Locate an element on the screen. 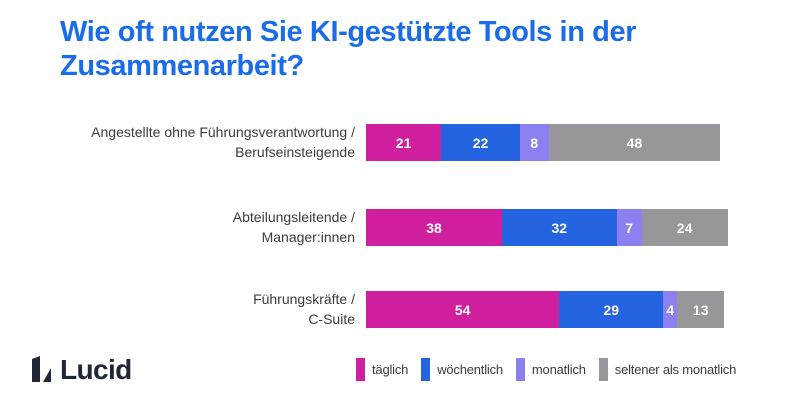 The width and height of the screenshot is (800, 400). bar-value-label: 48 is located at coordinates (634, 142).